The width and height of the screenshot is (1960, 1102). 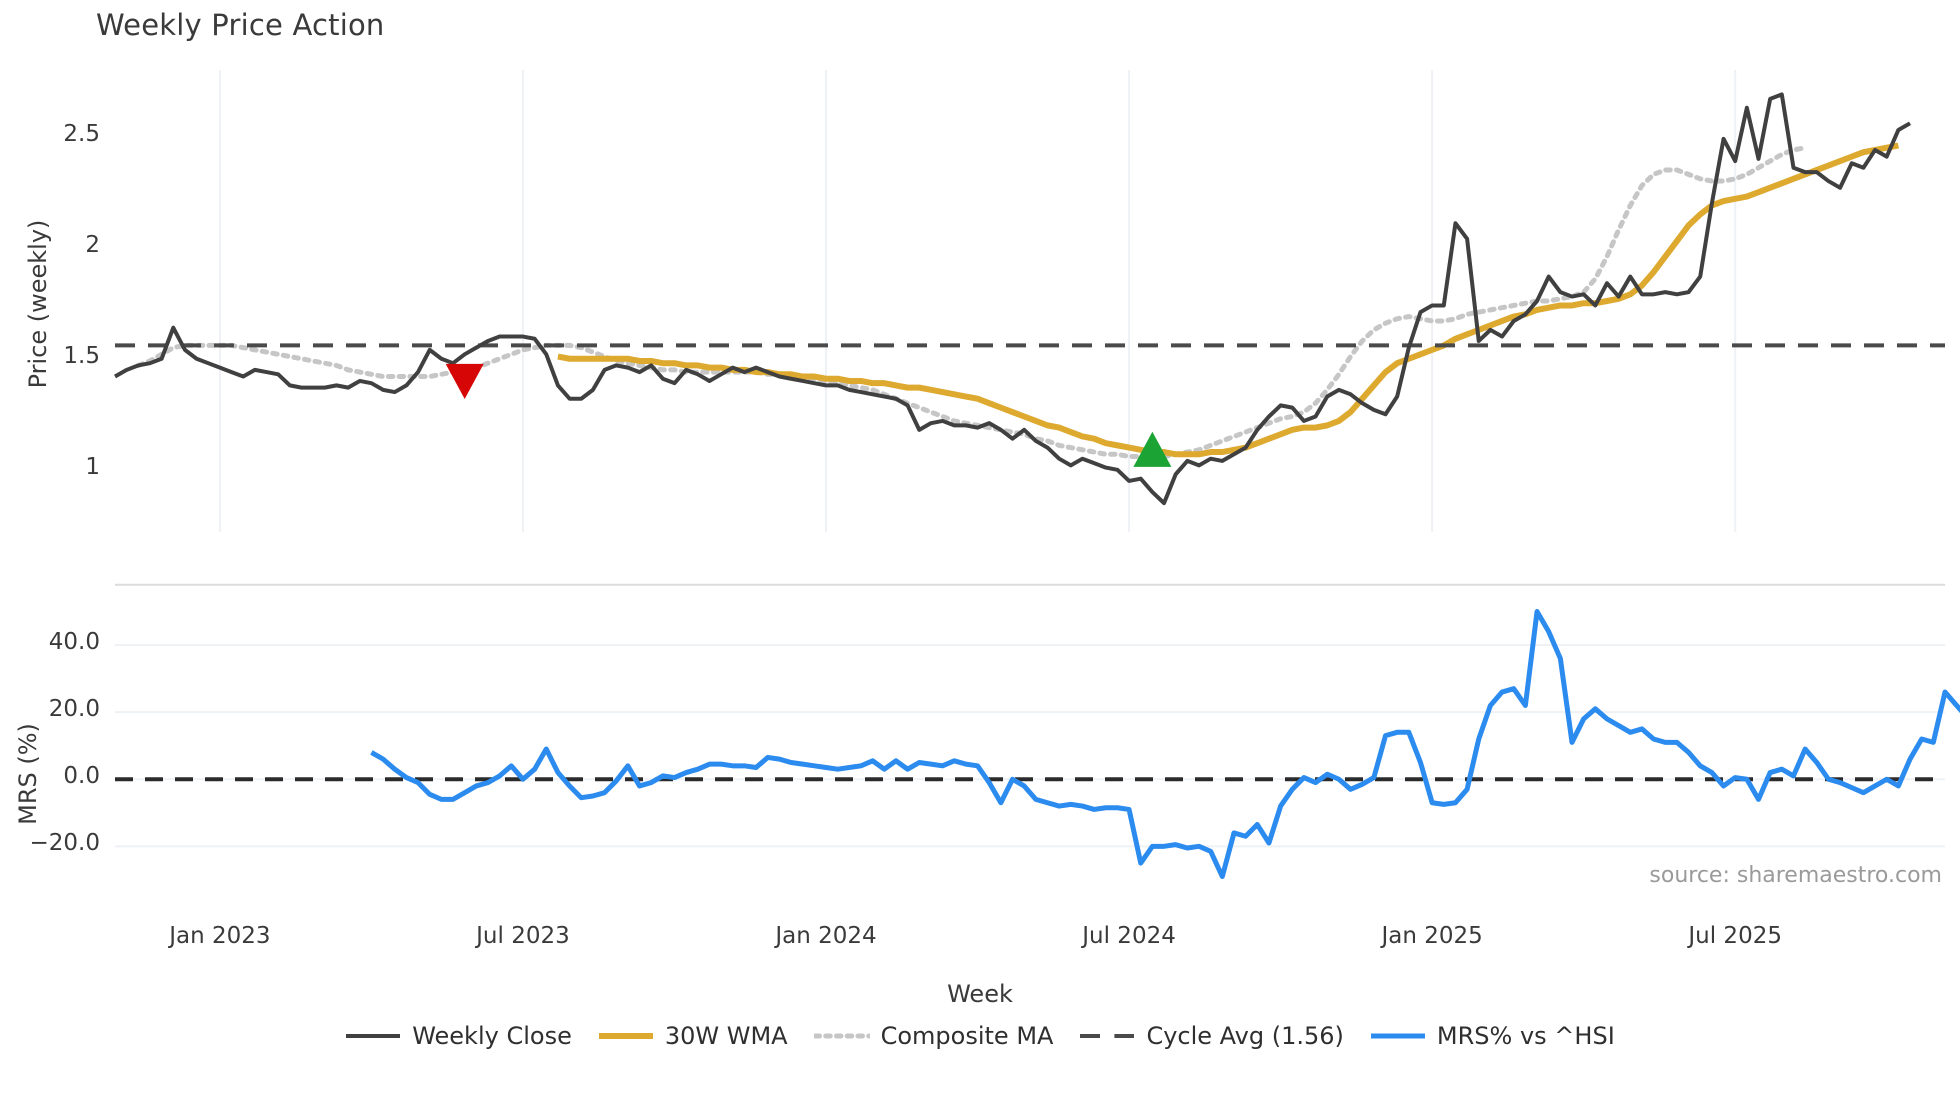 What do you see at coordinates (1129, 936) in the screenshot?
I see `xtick-3: Jul 2024` at bounding box center [1129, 936].